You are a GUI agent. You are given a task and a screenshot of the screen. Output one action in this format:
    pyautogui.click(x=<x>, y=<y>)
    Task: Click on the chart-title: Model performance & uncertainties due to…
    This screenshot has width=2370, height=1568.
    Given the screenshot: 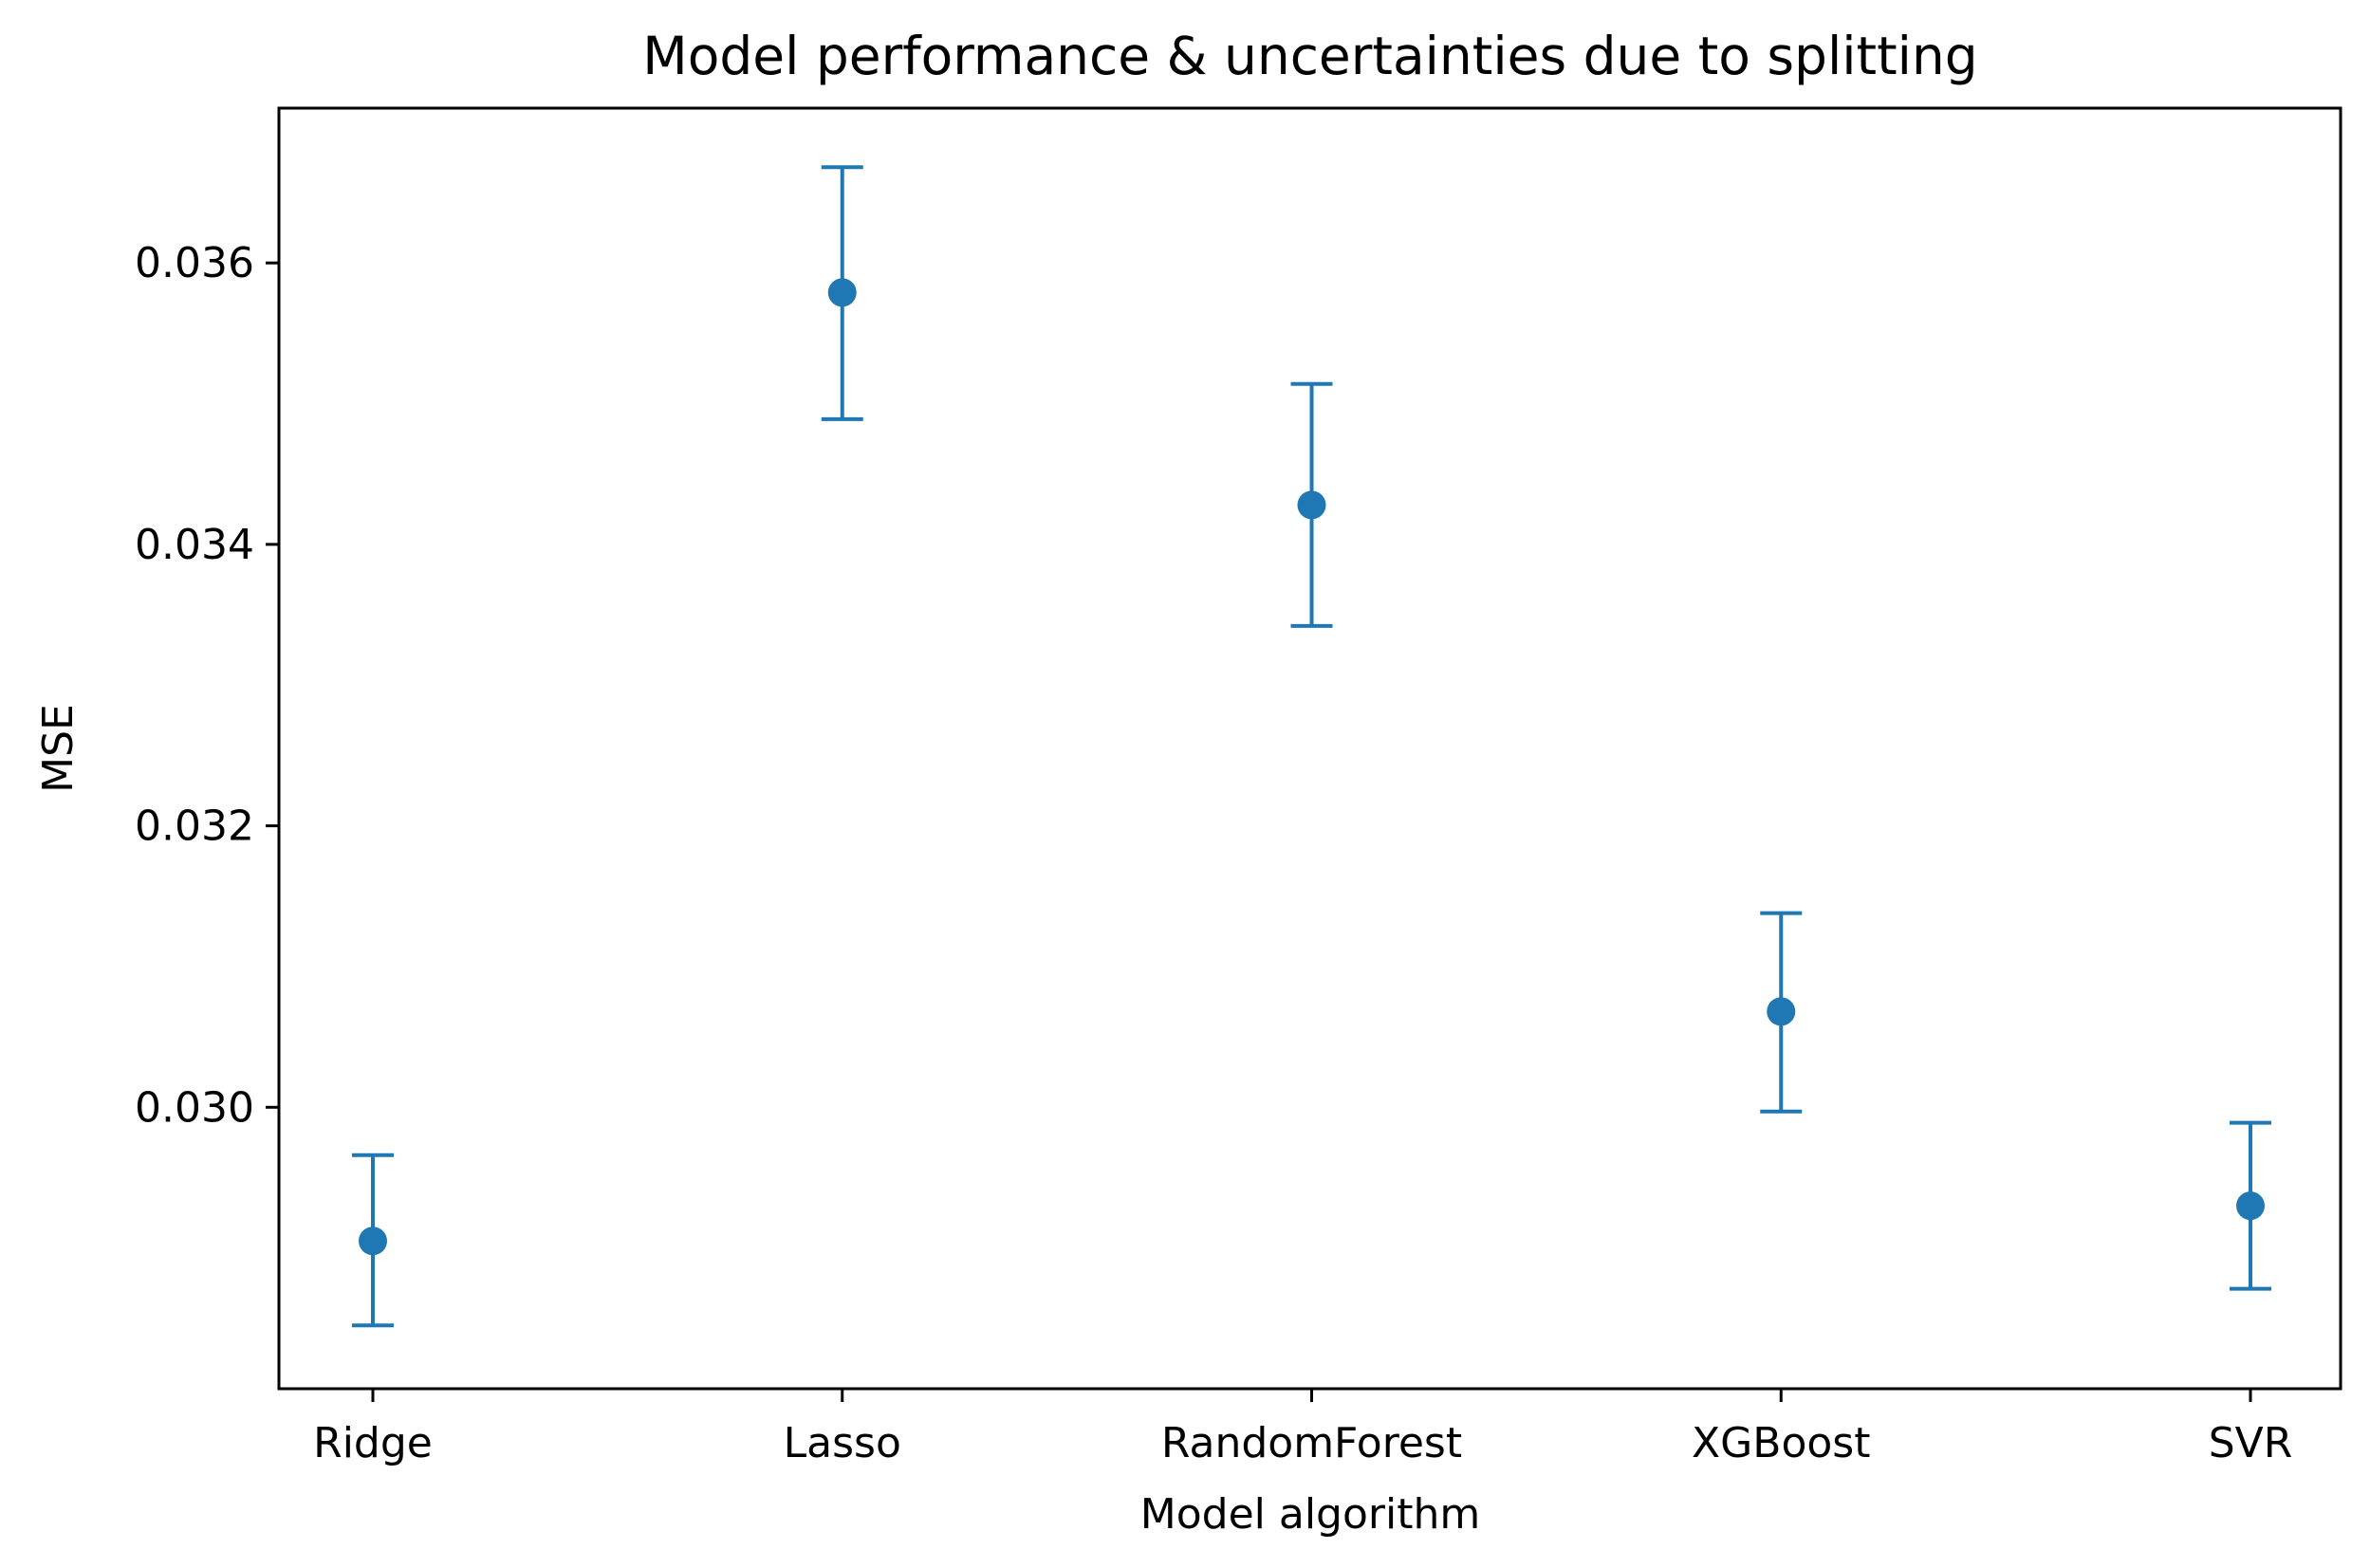 What is the action you would take?
    pyautogui.click(x=1309, y=56)
    